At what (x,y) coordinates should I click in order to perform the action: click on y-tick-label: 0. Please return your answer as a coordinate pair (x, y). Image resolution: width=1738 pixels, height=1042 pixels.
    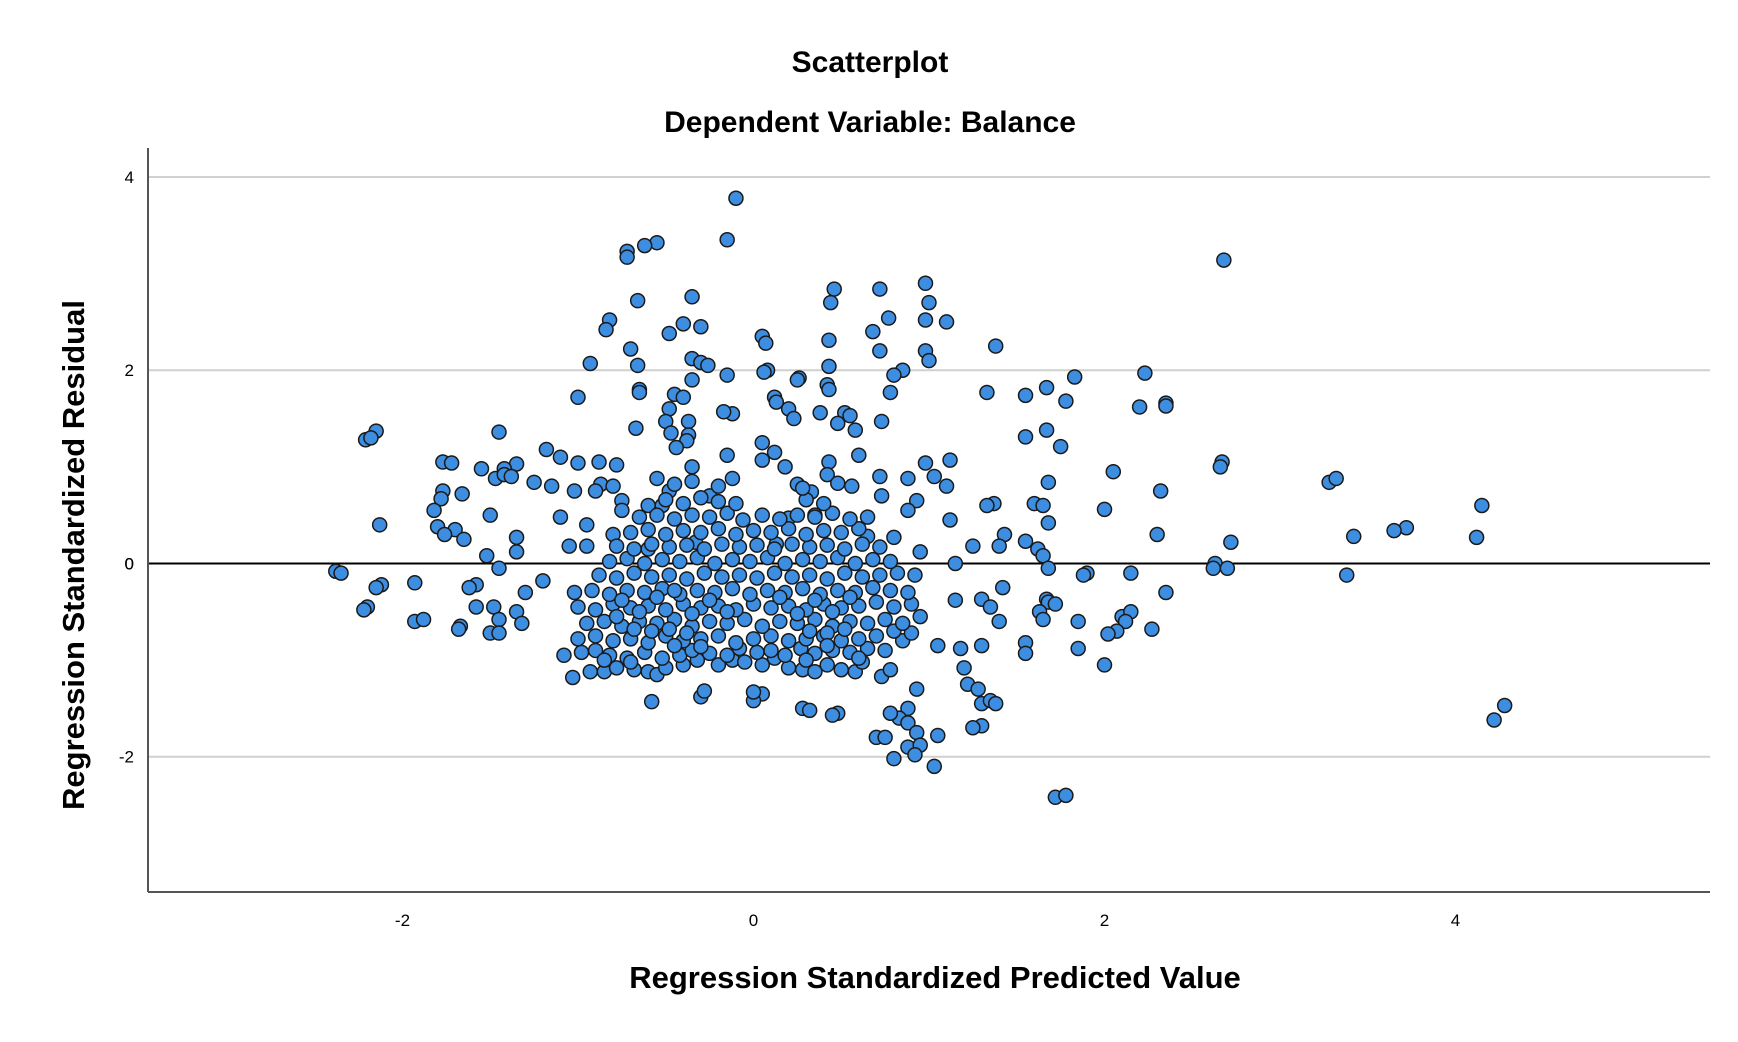
    Looking at the image, I should click on (129, 563).